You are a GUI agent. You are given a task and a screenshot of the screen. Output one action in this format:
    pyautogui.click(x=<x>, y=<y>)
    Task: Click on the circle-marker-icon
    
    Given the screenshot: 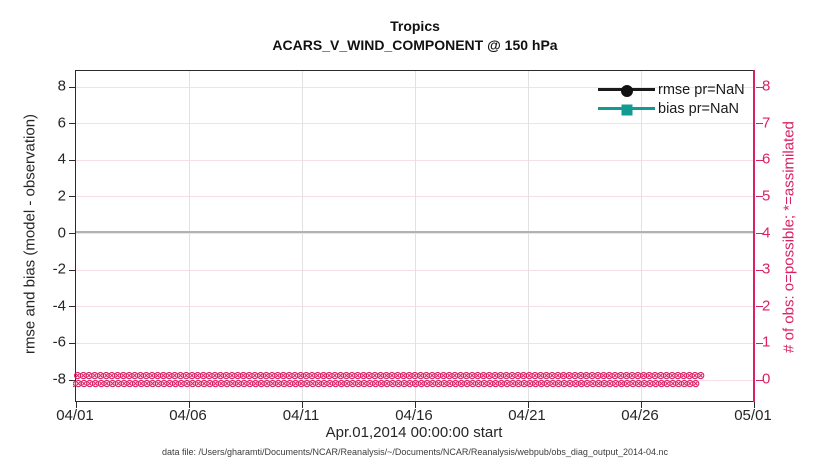 What is the action you would take?
    pyautogui.click(x=626, y=91)
    